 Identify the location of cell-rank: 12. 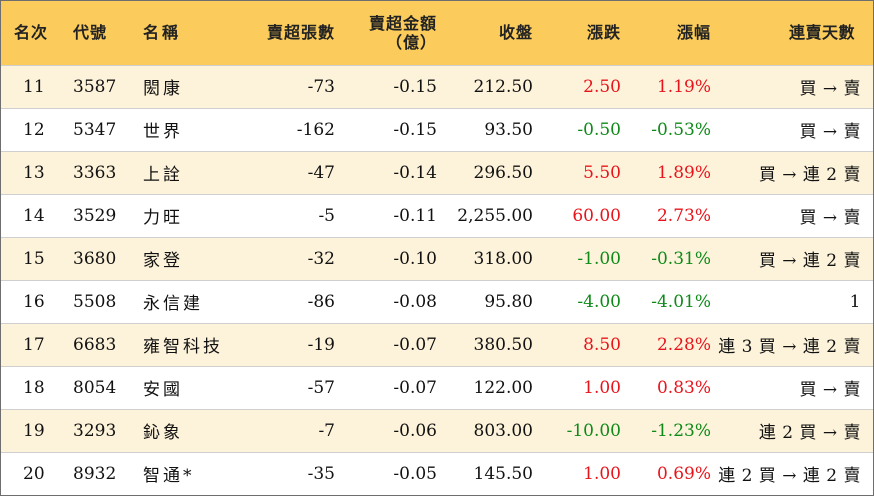
(34, 129).